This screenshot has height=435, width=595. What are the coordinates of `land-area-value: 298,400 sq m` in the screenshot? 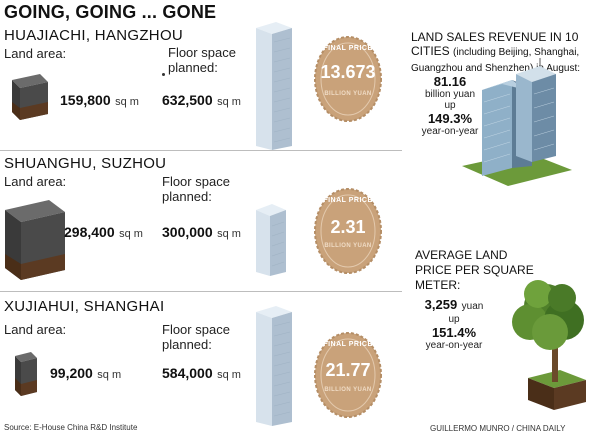 It's located at (103, 233).